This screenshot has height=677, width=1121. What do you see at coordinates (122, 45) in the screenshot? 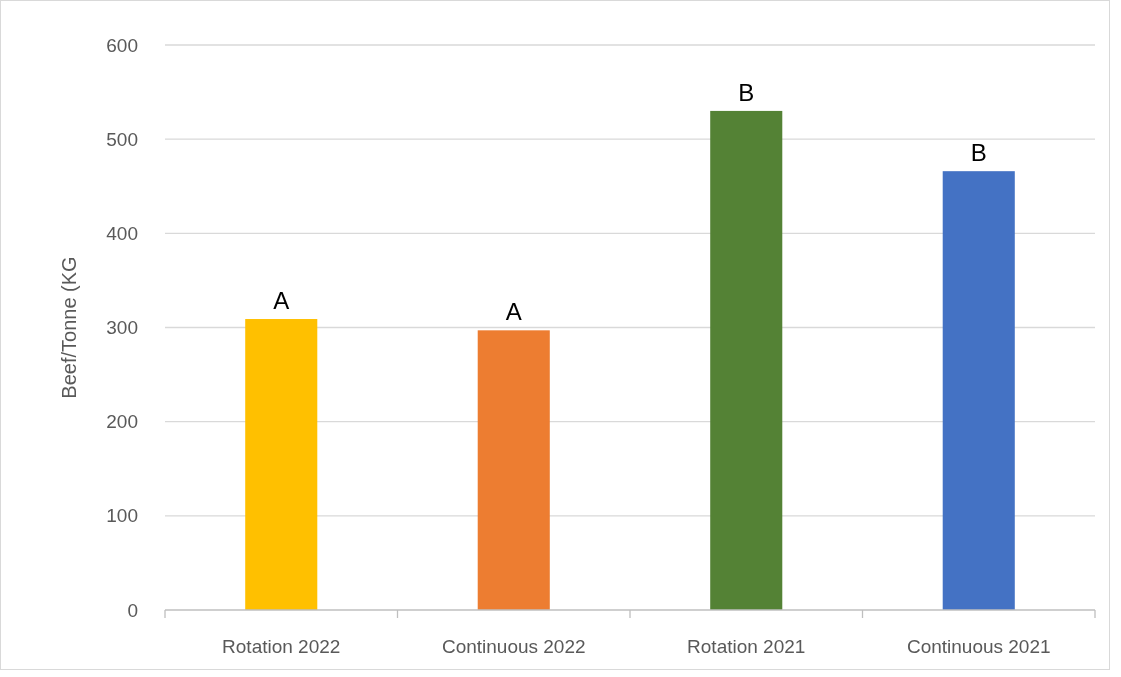
I see `y-tick-label: 600` at bounding box center [122, 45].